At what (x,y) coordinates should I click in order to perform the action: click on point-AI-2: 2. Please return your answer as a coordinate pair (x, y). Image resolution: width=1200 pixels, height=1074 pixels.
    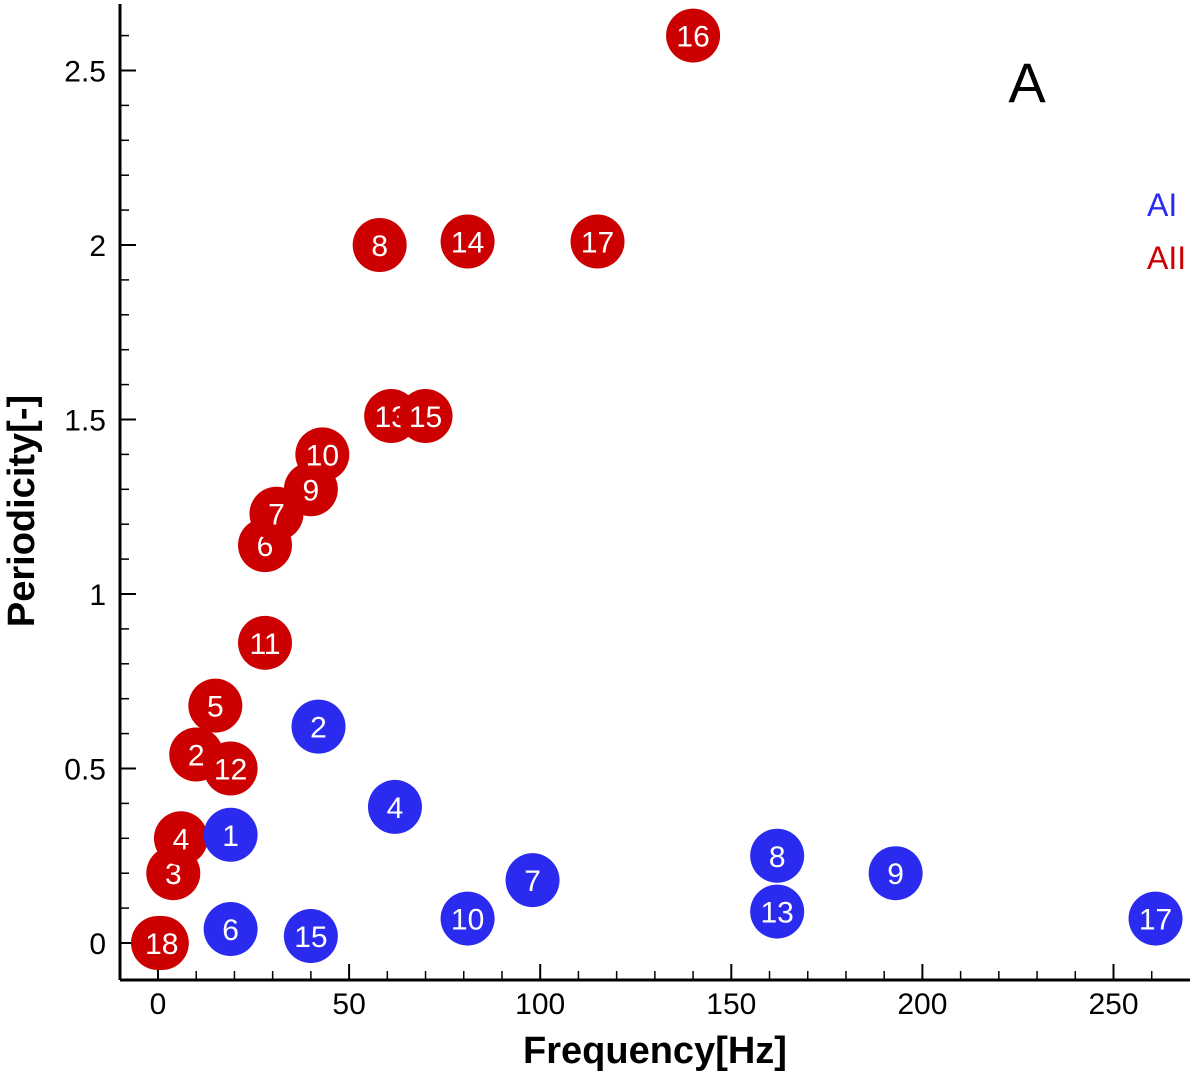
    Looking at the image, I should click on (318, 726).